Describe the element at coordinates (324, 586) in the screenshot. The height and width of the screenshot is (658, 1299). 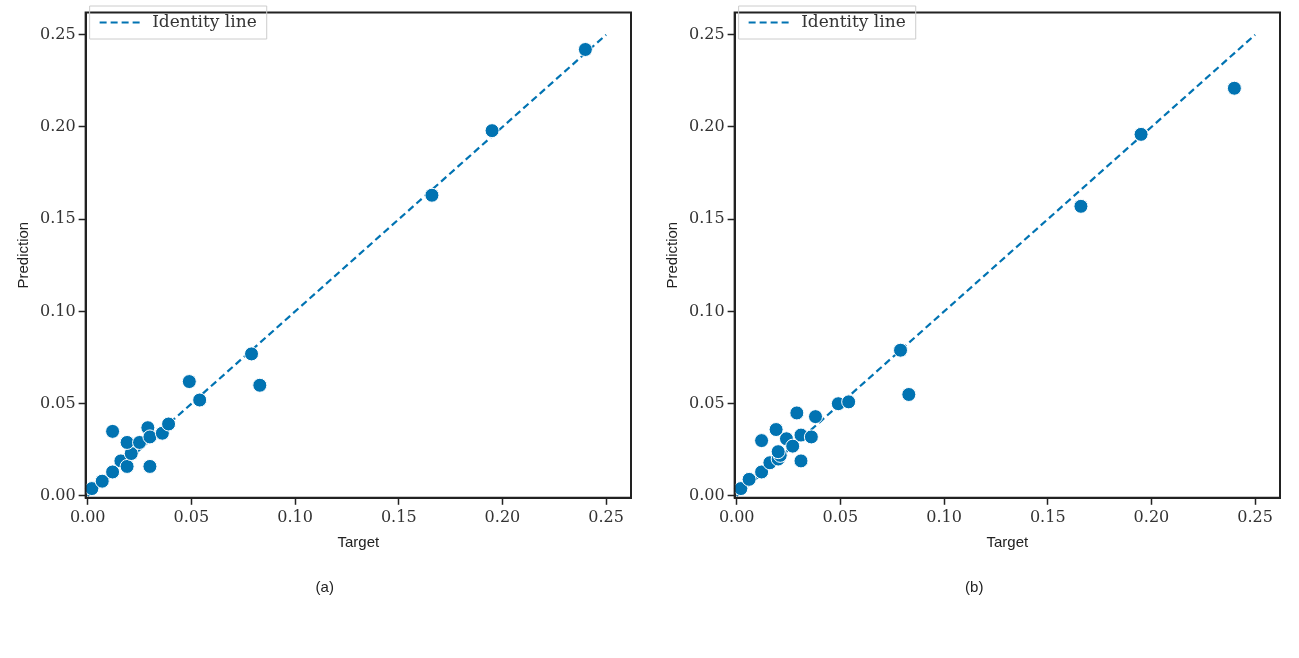
I see `text: (a)` at that location.